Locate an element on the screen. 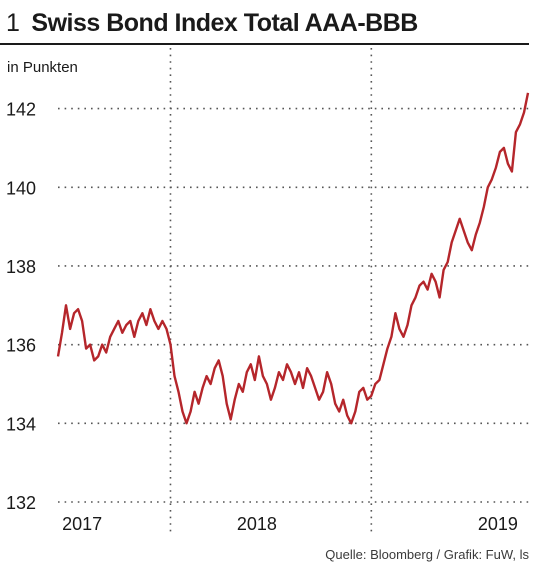 Image resolution: width=541 pixels, height=571 pixels. y-tick-label: 138 is located at coordinates (21, 267).